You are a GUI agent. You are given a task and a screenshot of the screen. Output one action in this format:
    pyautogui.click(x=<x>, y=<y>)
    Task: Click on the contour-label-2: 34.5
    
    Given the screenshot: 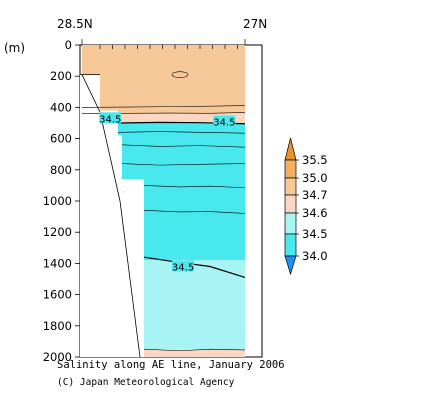 What is the action you would take?
    pyautogui.click(x=183, y=268)
    